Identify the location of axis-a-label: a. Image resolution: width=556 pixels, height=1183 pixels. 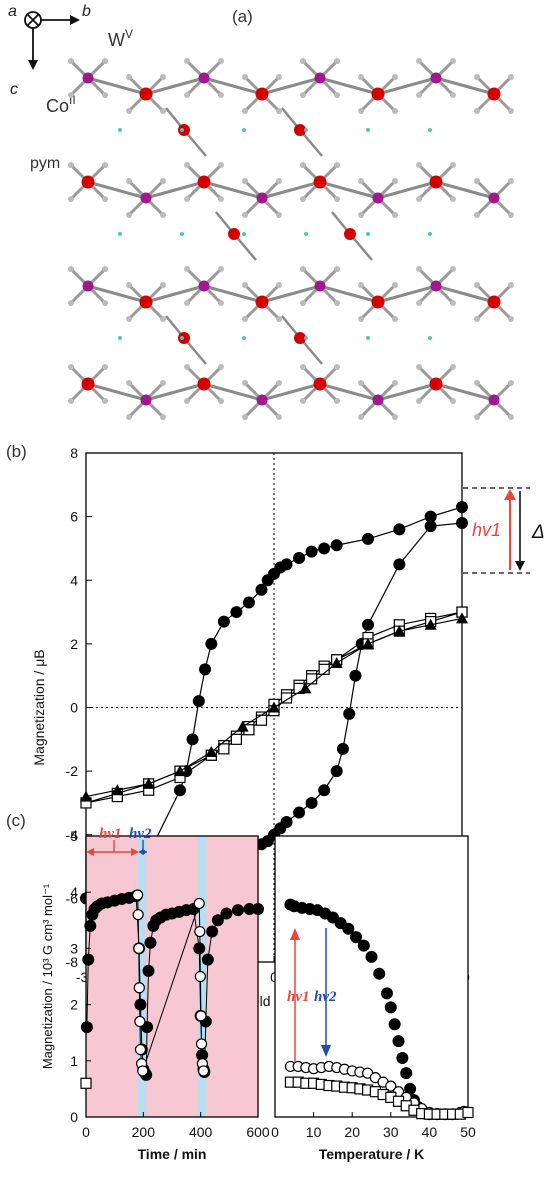
(12, 11).